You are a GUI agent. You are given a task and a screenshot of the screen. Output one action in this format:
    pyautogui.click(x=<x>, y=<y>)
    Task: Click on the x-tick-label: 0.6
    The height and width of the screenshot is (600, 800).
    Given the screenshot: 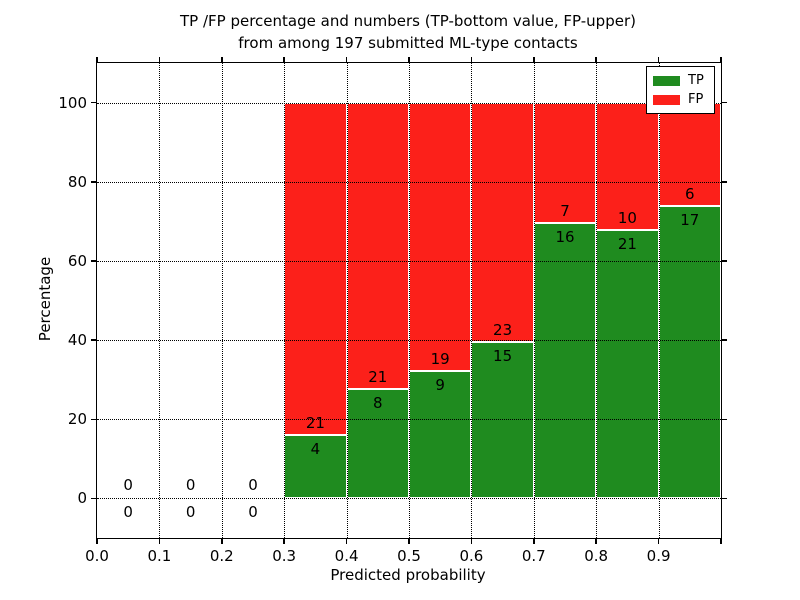 What is the action you would take?
    pyautogui.click(x=471, y=556)
    